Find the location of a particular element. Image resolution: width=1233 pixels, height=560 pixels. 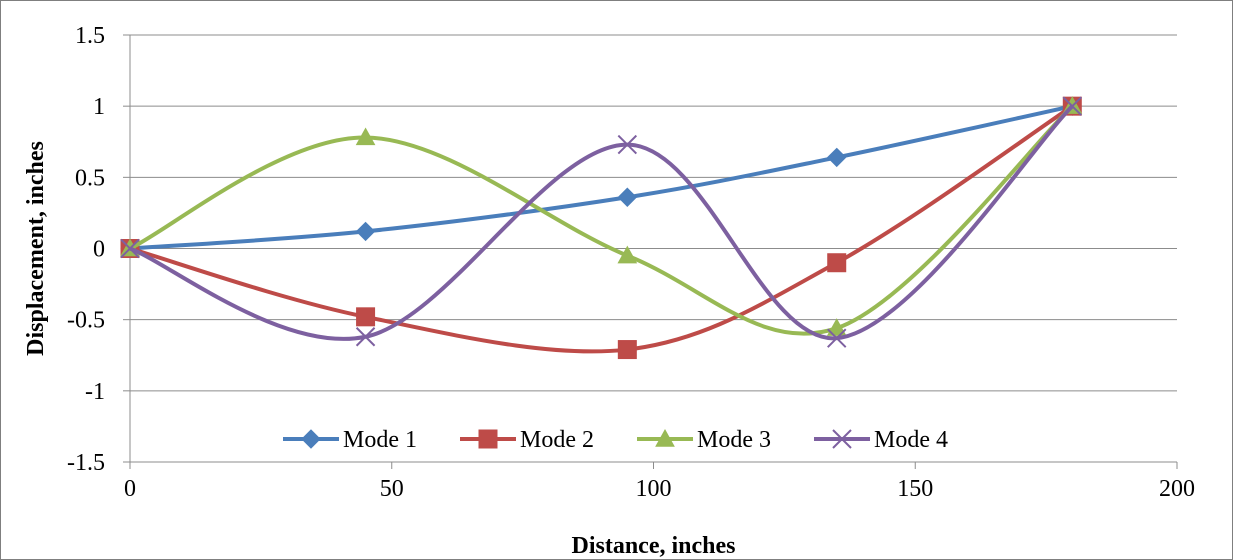

y-tick-label: 1.5 is located at coordinates (90, 36).